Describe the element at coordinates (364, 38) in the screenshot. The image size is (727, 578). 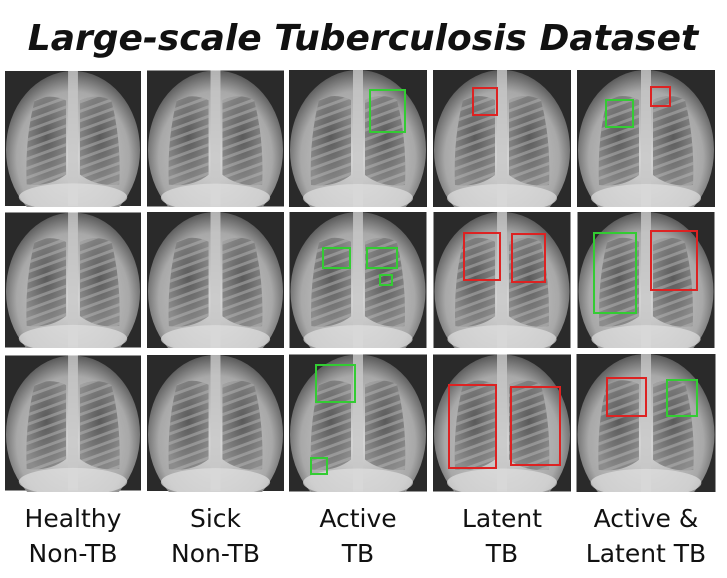
I see `title: Large-scale Tuberculosis Dataset` at that location.